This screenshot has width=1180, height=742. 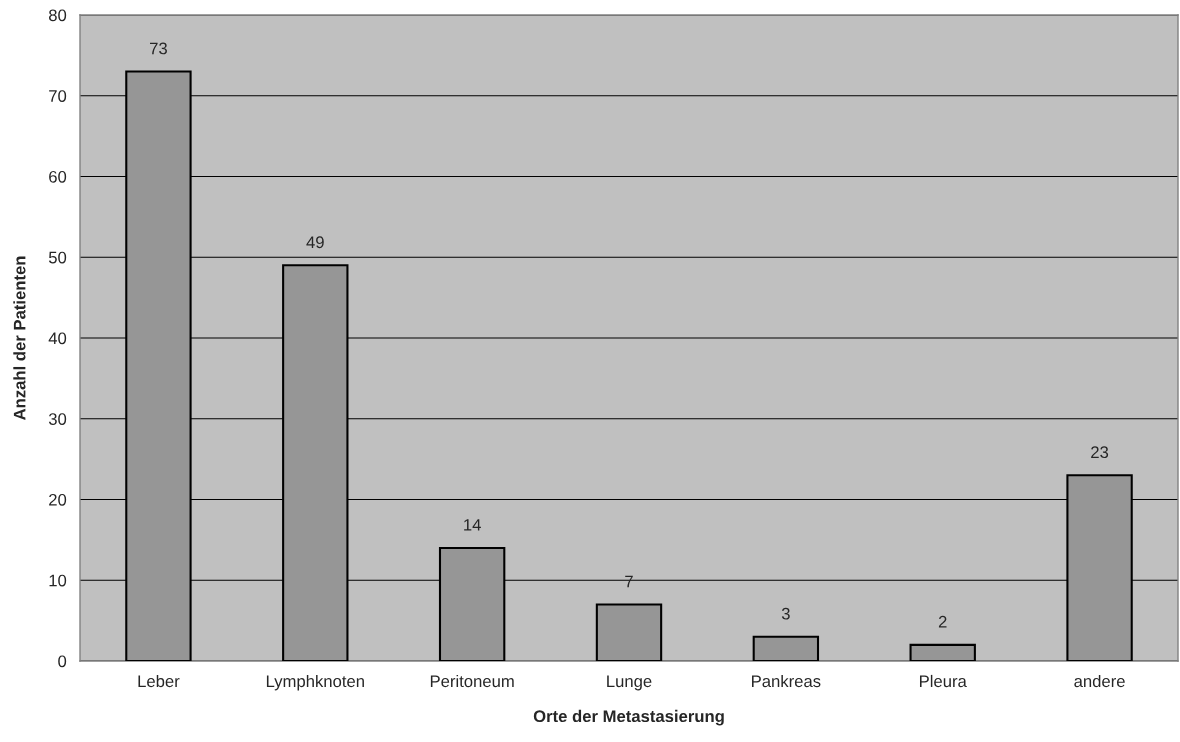 I want to click on x-tick-label: Pankreas, so click(x=786, y=681).